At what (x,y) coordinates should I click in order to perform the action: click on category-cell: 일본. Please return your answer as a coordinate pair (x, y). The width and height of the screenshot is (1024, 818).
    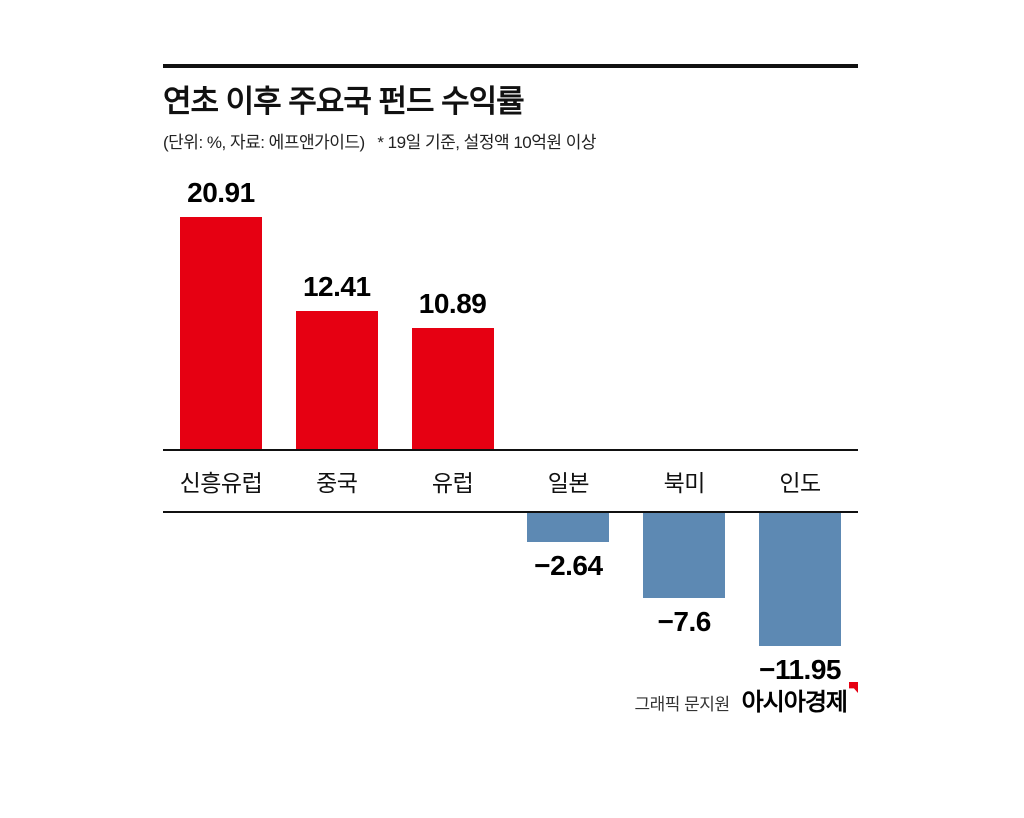
    Looking at the image, I should click on (568, 481).